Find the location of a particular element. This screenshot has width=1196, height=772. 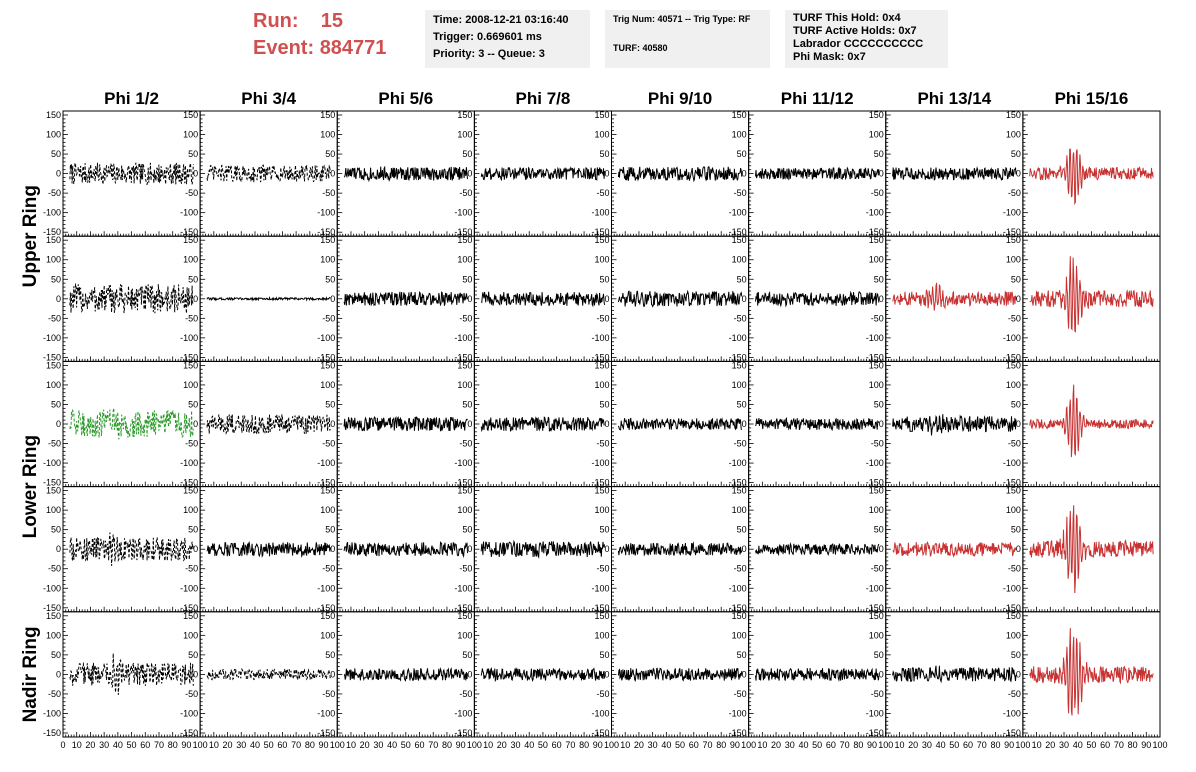

waveform-r3-c1 is located at coordinates (268, 550).